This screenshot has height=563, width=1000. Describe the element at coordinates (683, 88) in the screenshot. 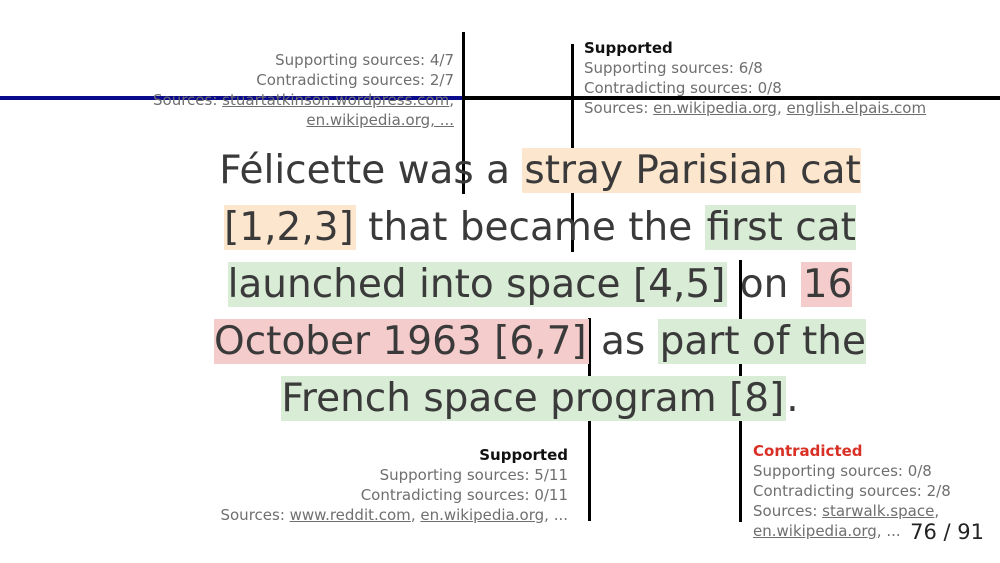

I see `contradicting-count: Contradicting sources: 0/8` at that location.